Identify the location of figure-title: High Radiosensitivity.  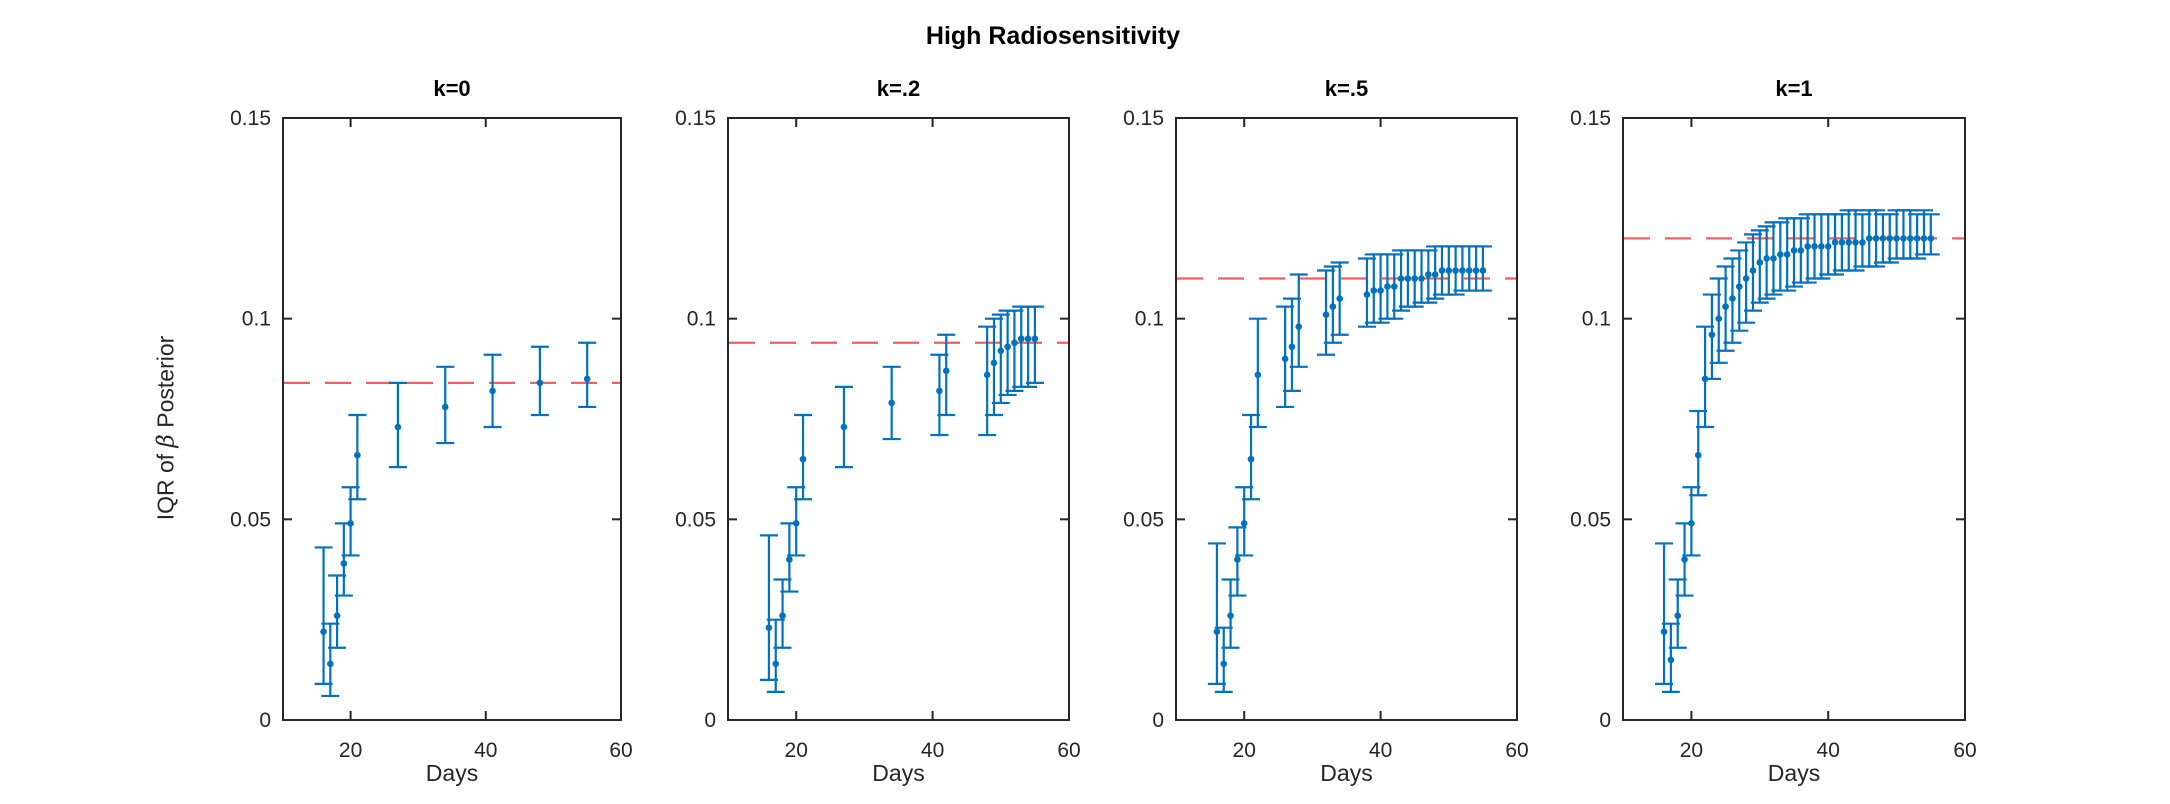
(1053, 36).